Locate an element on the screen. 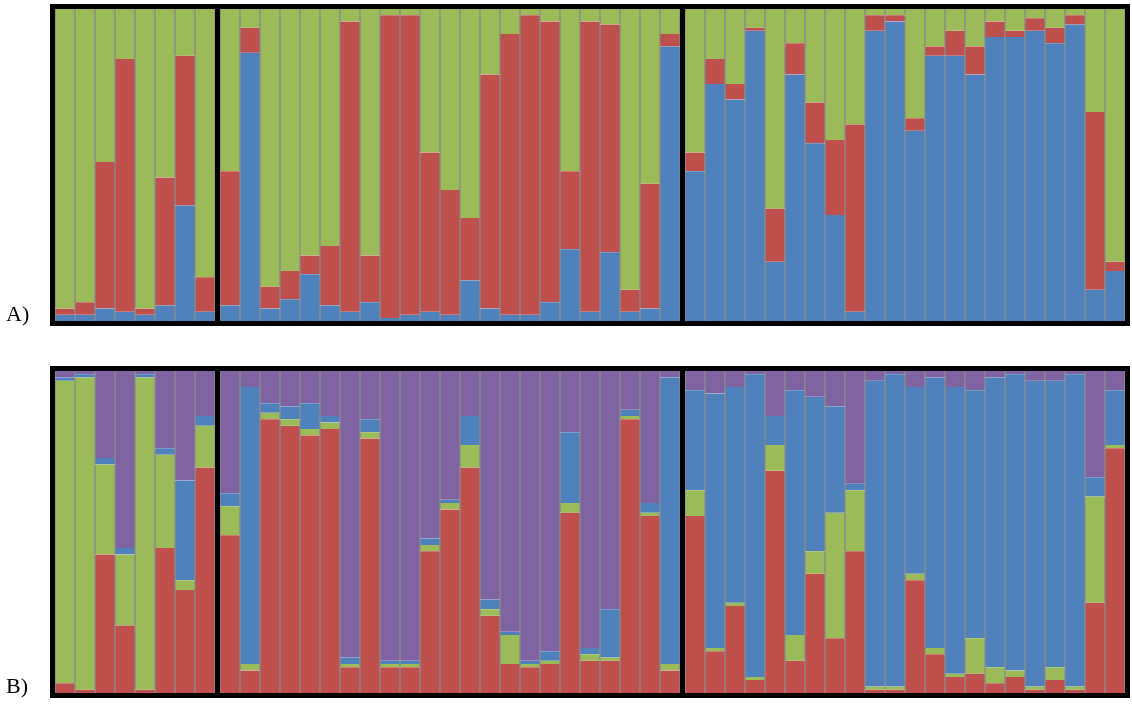 The width and height of the screenshot is (1132, 716). text: B) is located at coordinates (17, 685).